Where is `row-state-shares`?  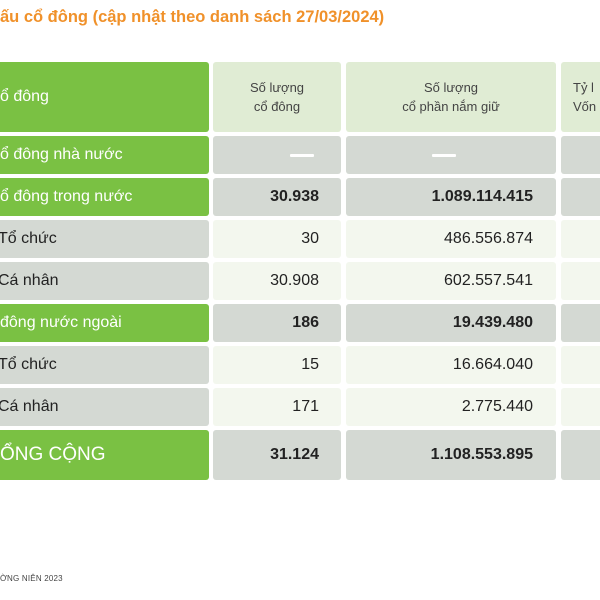
row-state-shares is located at coordinates (451, 155).